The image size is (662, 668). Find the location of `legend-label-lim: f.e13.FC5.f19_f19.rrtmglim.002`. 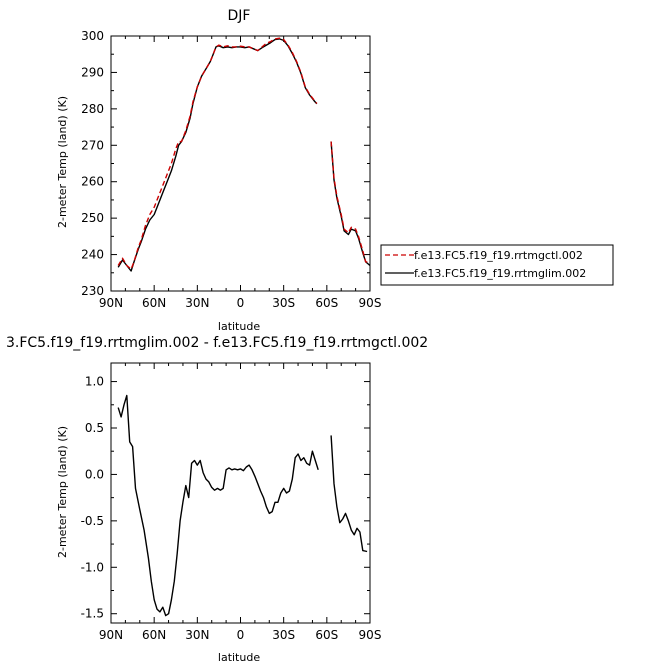

legend-label-lim: f.e13.FC5.f19_f19.rrtmglim.002 is located at coordinates (500, 273).